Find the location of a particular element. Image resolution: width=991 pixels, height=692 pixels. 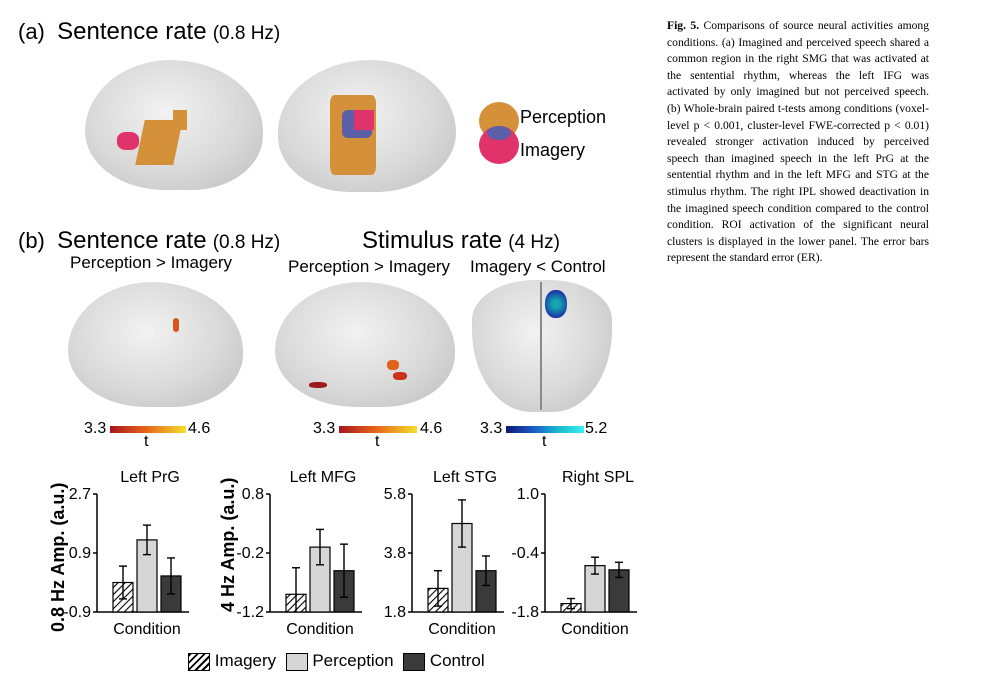

cbar2-min: 3.3 is located at coordinates (324, 428).